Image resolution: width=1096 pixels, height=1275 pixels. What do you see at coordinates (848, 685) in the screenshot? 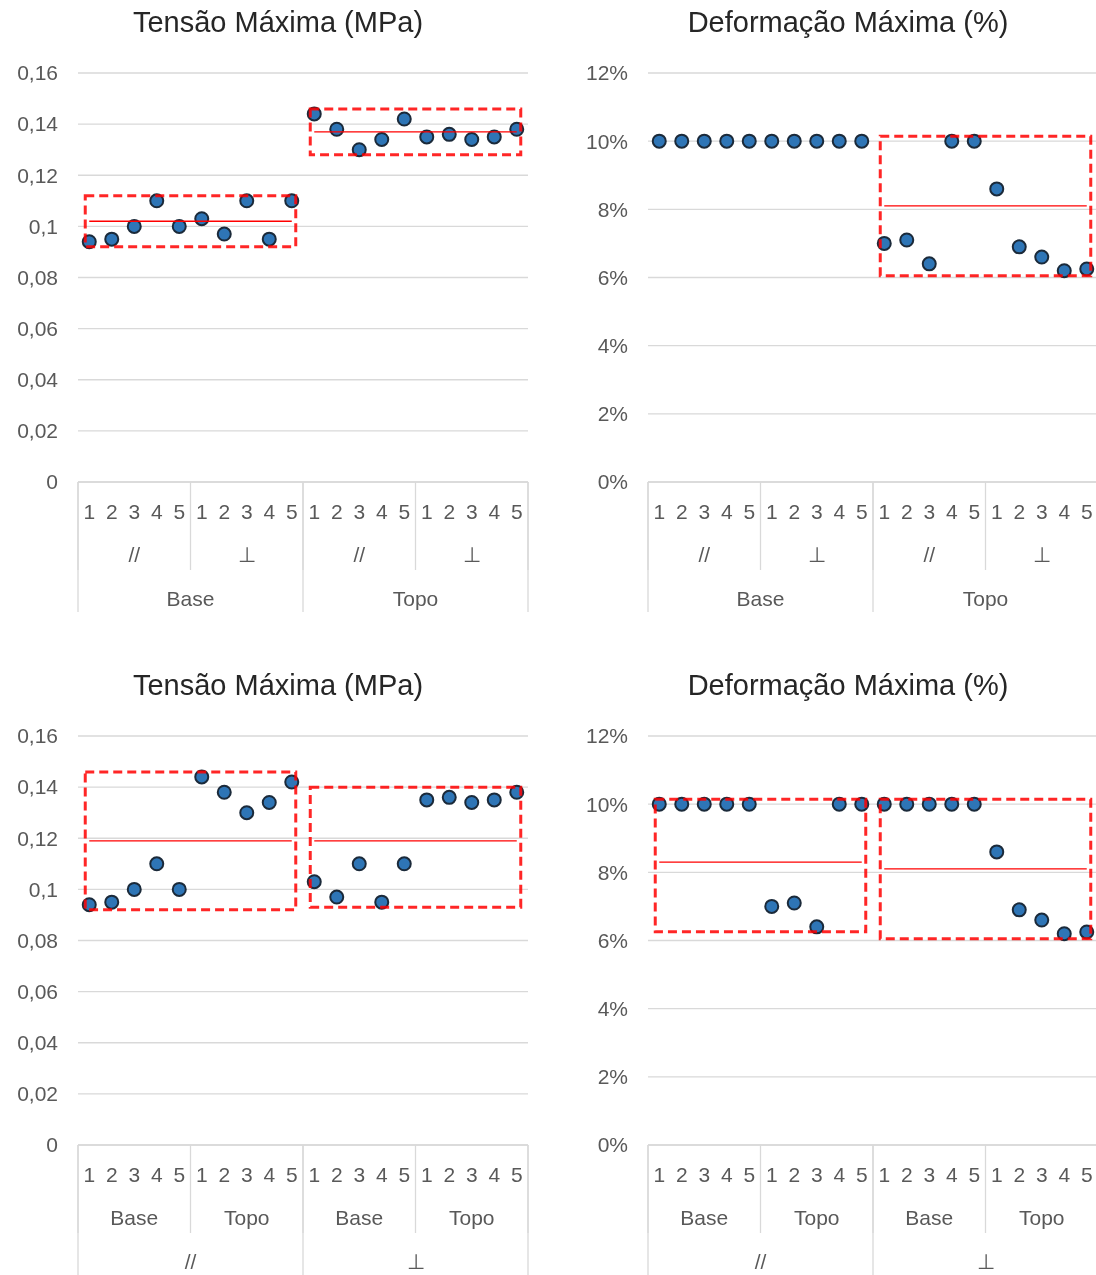
I see `chart-title: Deformação Máxima (%)` at bounding box center [848, 685].